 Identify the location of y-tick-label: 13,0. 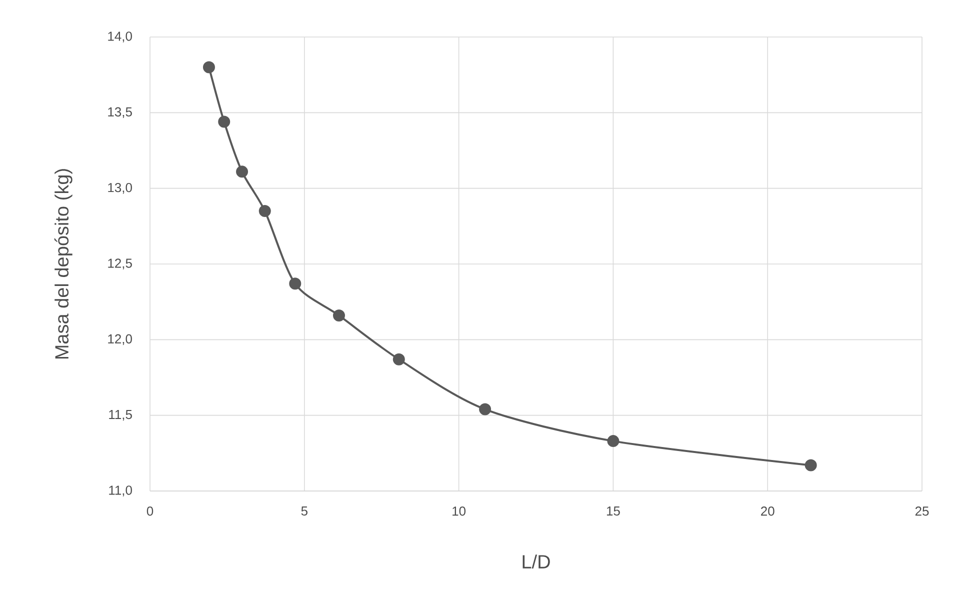
(120, 188).